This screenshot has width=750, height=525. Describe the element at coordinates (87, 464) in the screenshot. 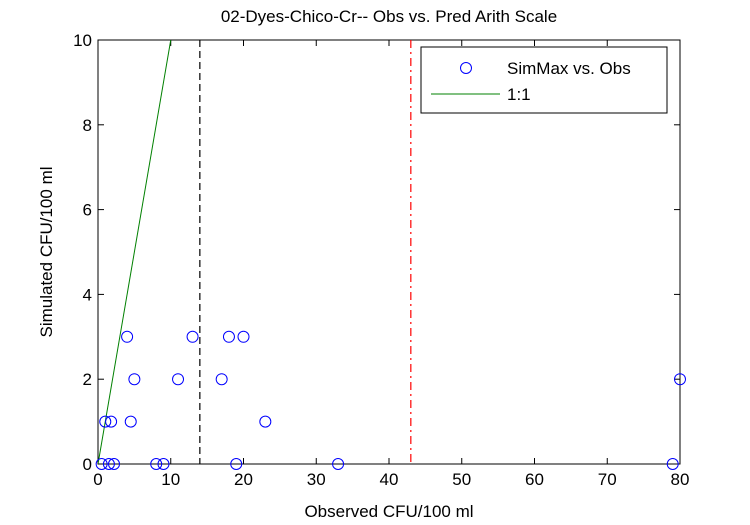

I see `y-tick-label: 0` at that location.